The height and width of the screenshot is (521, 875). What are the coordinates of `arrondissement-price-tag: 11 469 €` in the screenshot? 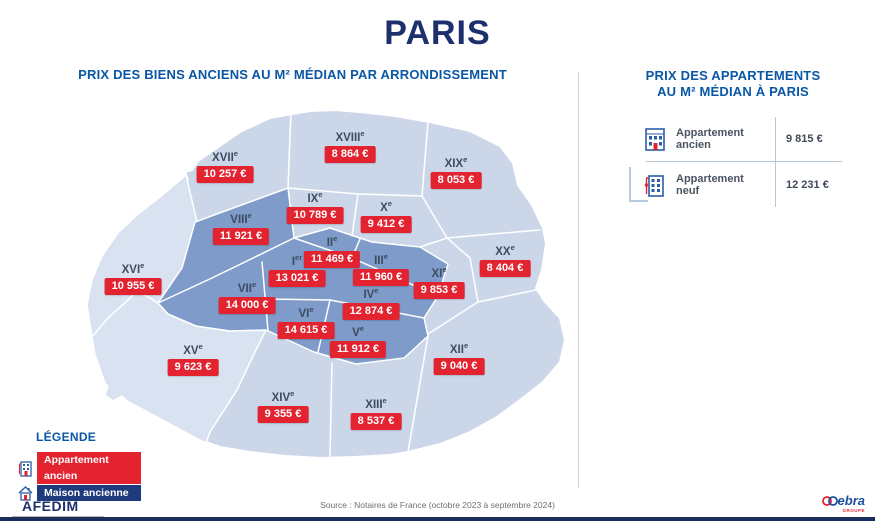 It's located at (332, 259).